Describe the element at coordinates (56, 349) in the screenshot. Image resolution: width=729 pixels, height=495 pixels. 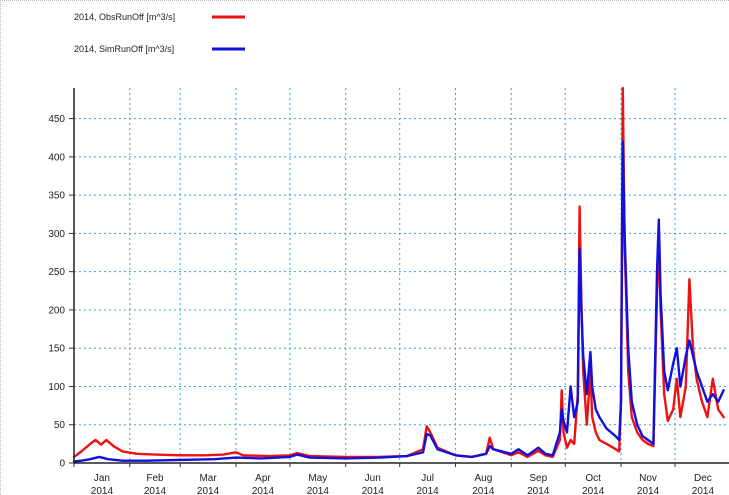
I see `y-tick-label: 150` at that location.